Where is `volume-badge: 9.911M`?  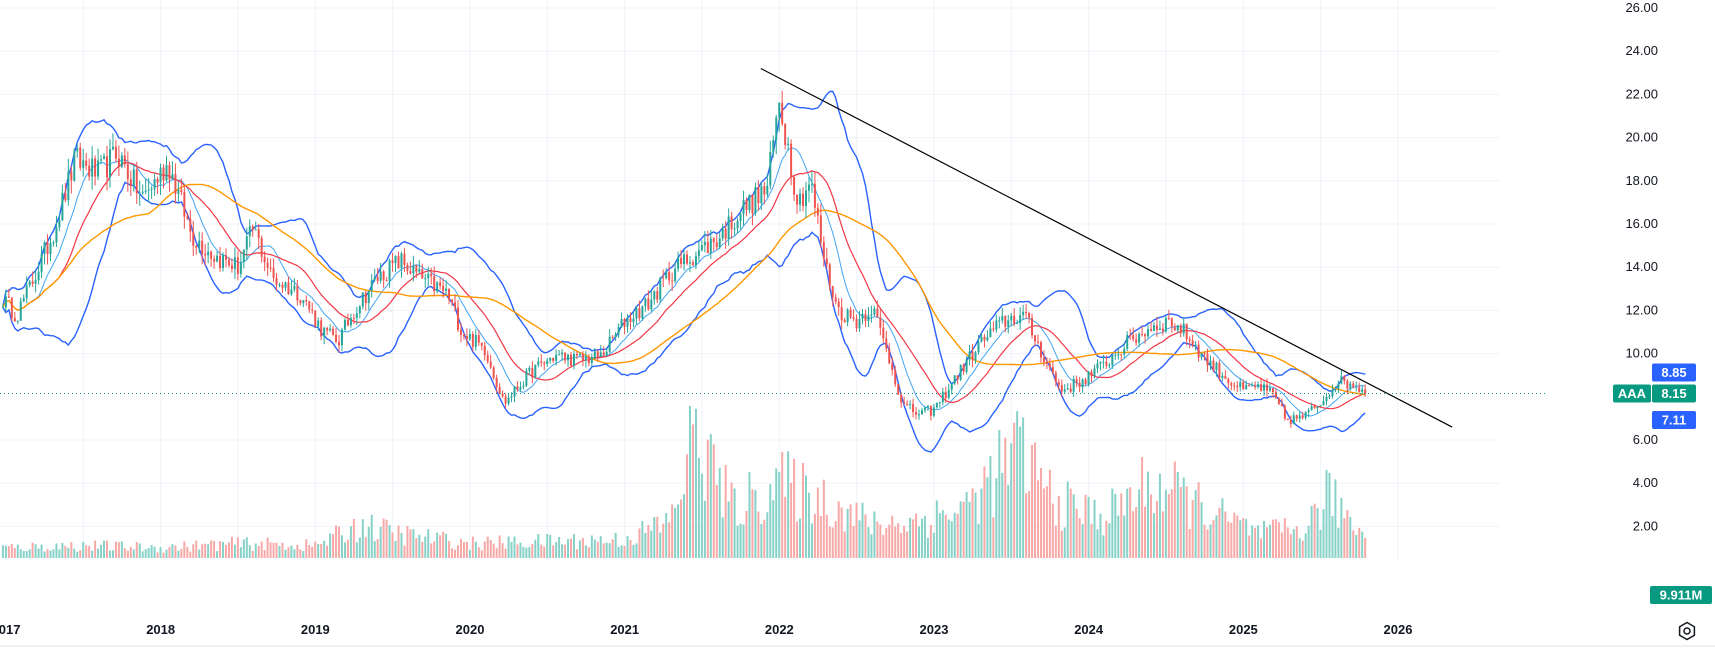
volume-badge: 9.911M is located at coordinates (1681, 595).